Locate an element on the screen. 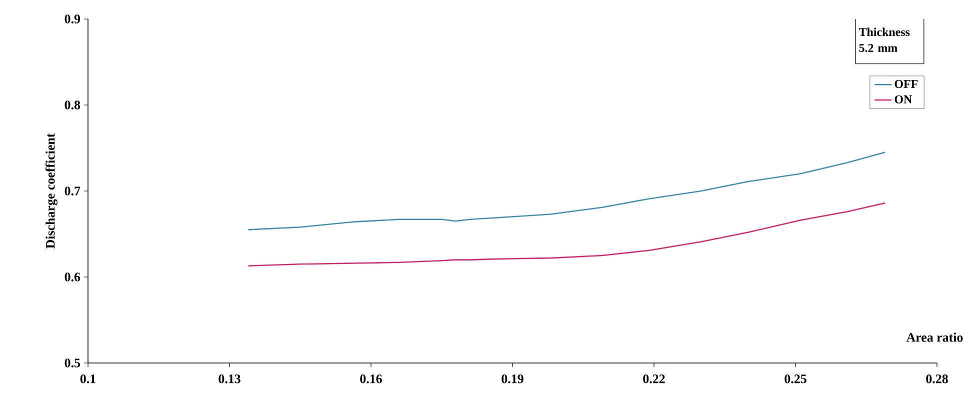 This screenshot has width=972, height=401. x-tick-label: 0.1 is located at coordinates (88, 379).